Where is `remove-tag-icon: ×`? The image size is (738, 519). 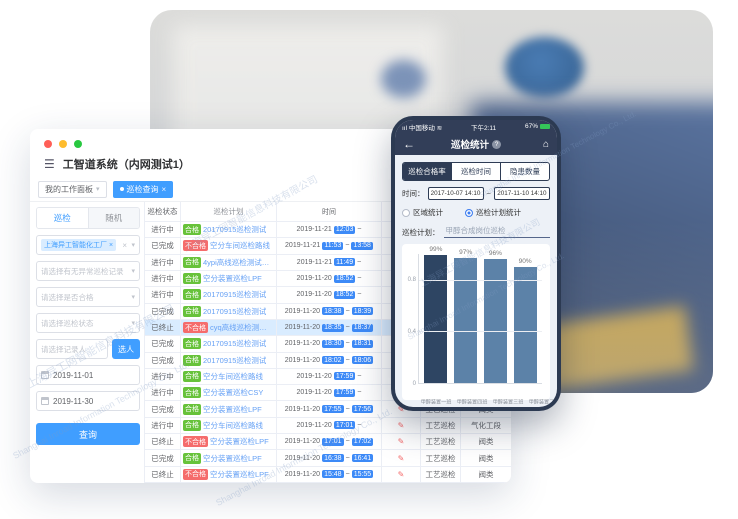
remove-tag-icon: × is located at coordinates (111, 245).